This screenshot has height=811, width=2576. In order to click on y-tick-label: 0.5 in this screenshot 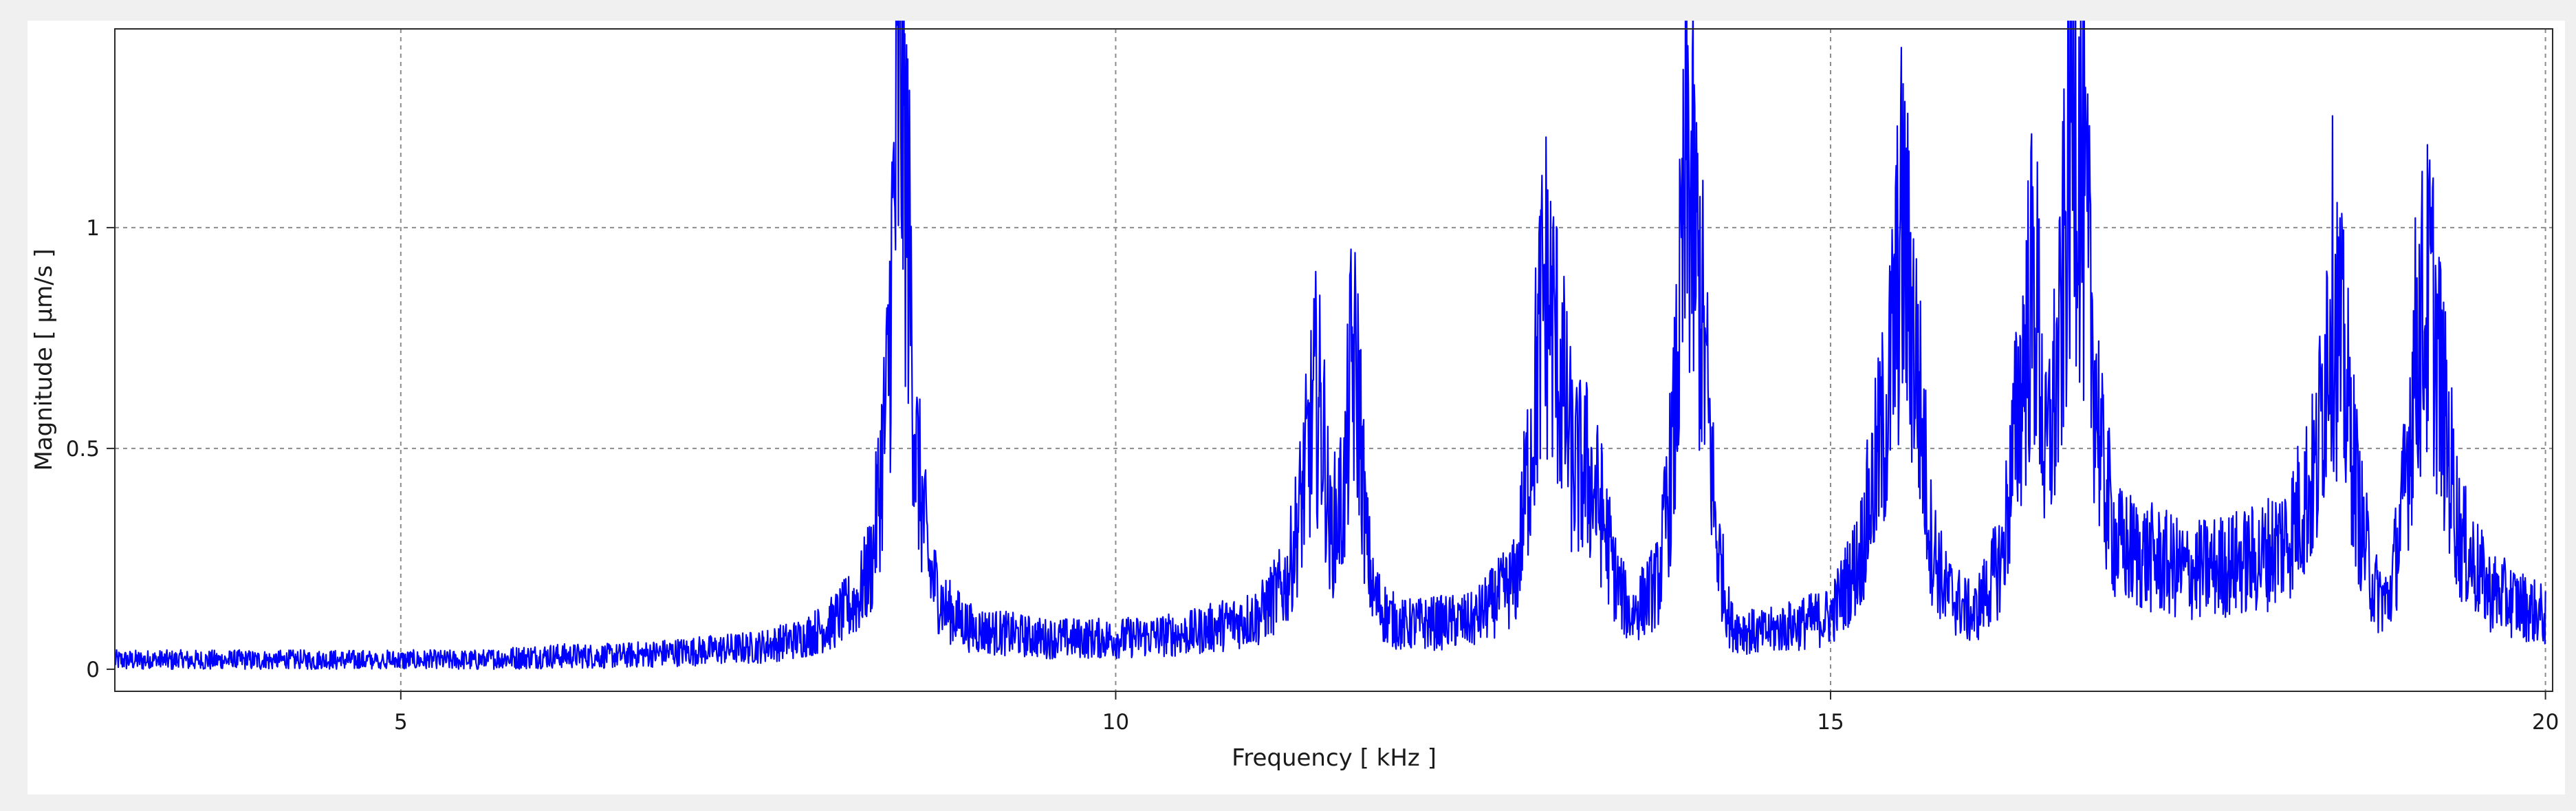, I will do `click(83, 449)`.